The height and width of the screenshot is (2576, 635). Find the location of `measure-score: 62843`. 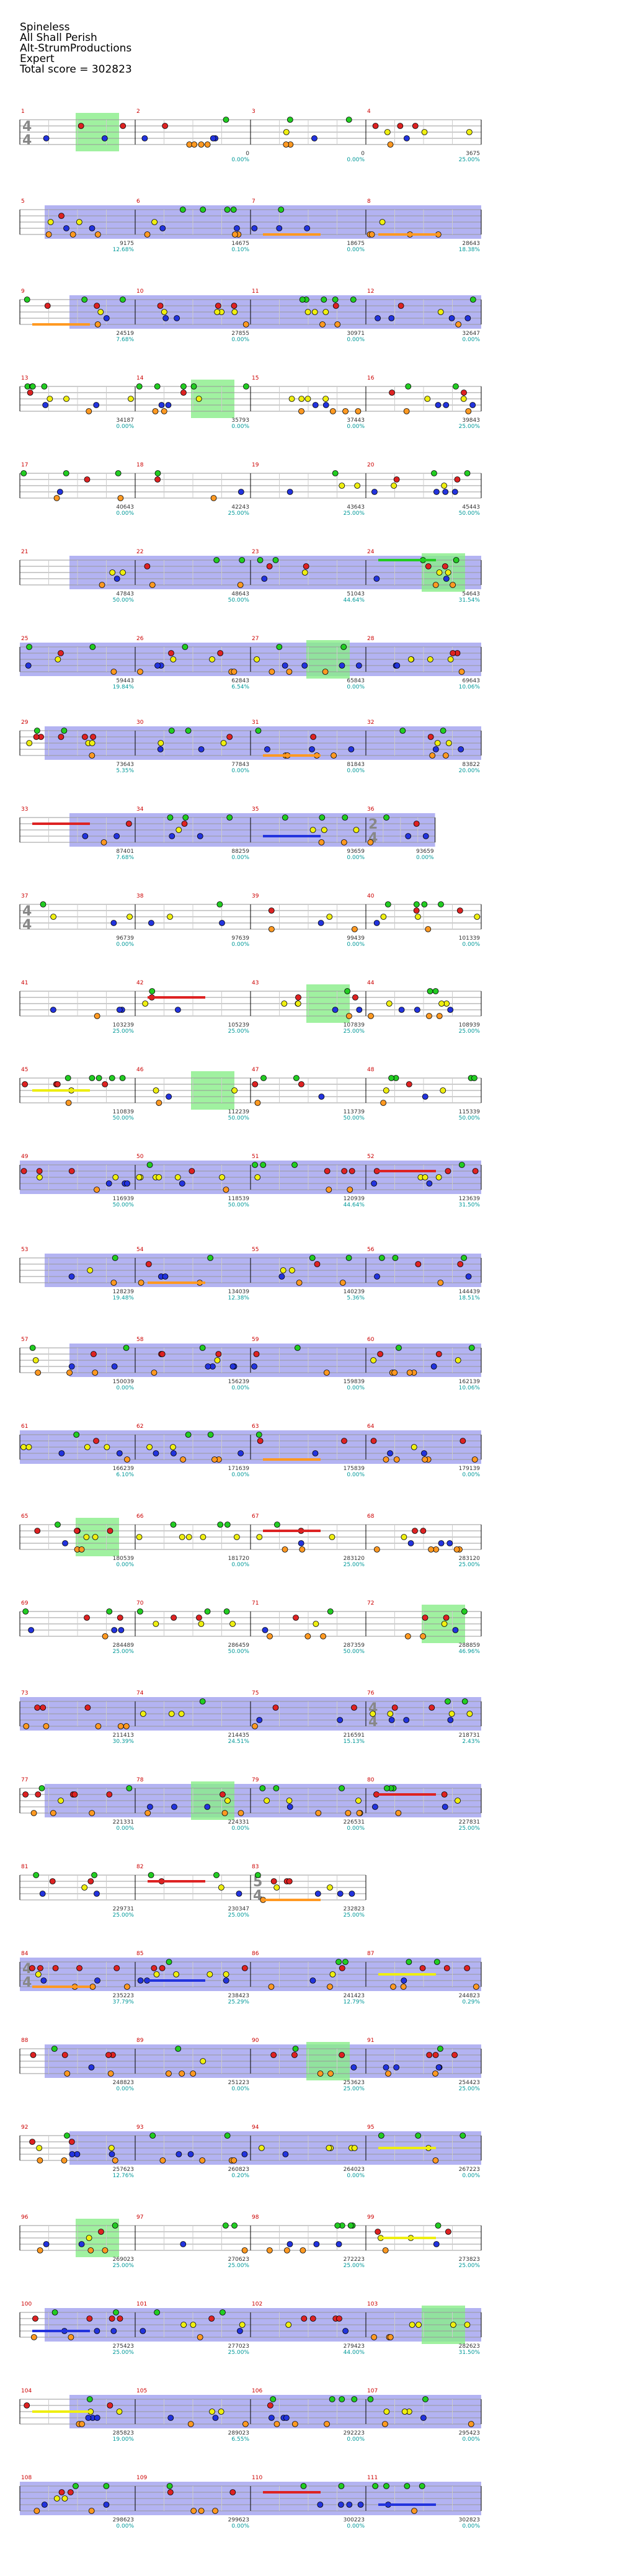

measure-score: 62843 is located at coordinates (240, 681).